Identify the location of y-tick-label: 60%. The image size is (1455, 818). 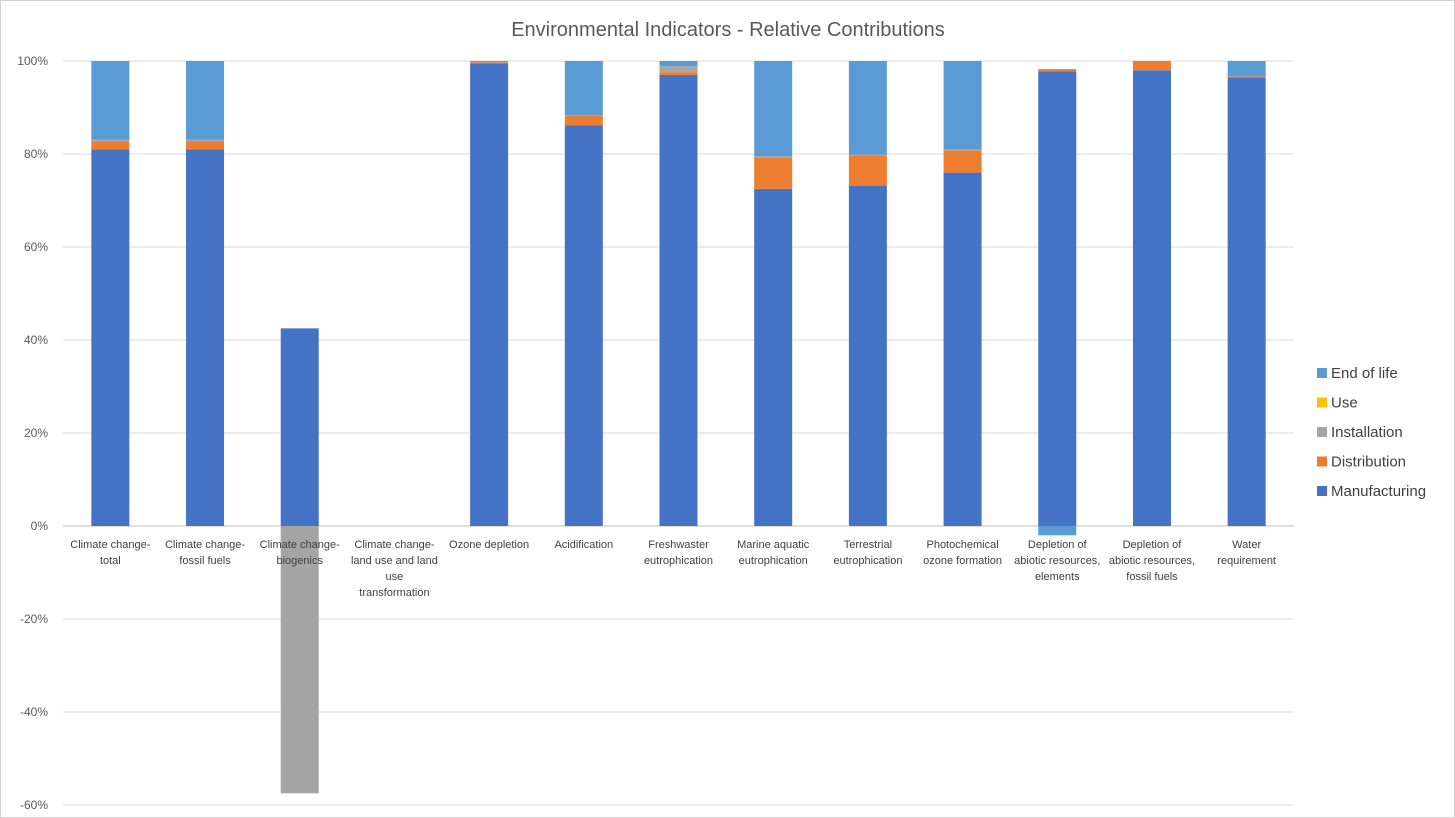
(36, 247).